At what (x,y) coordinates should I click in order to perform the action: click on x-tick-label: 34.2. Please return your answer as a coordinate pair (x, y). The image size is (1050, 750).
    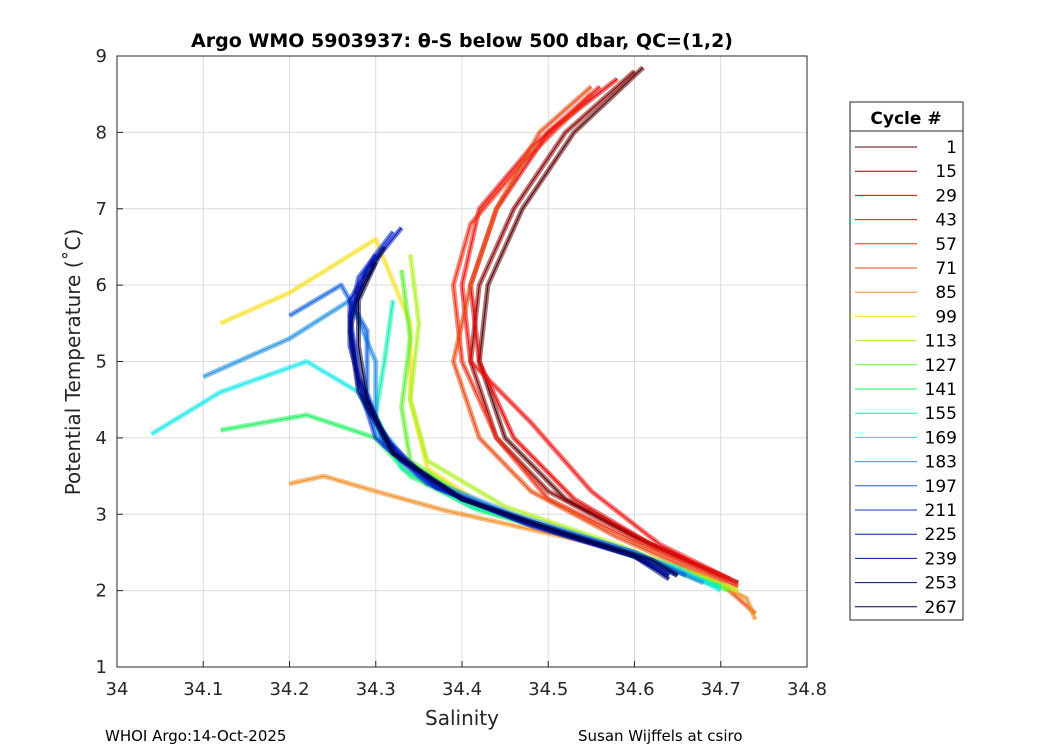
    Looking at the image, I should click on (289, 689).